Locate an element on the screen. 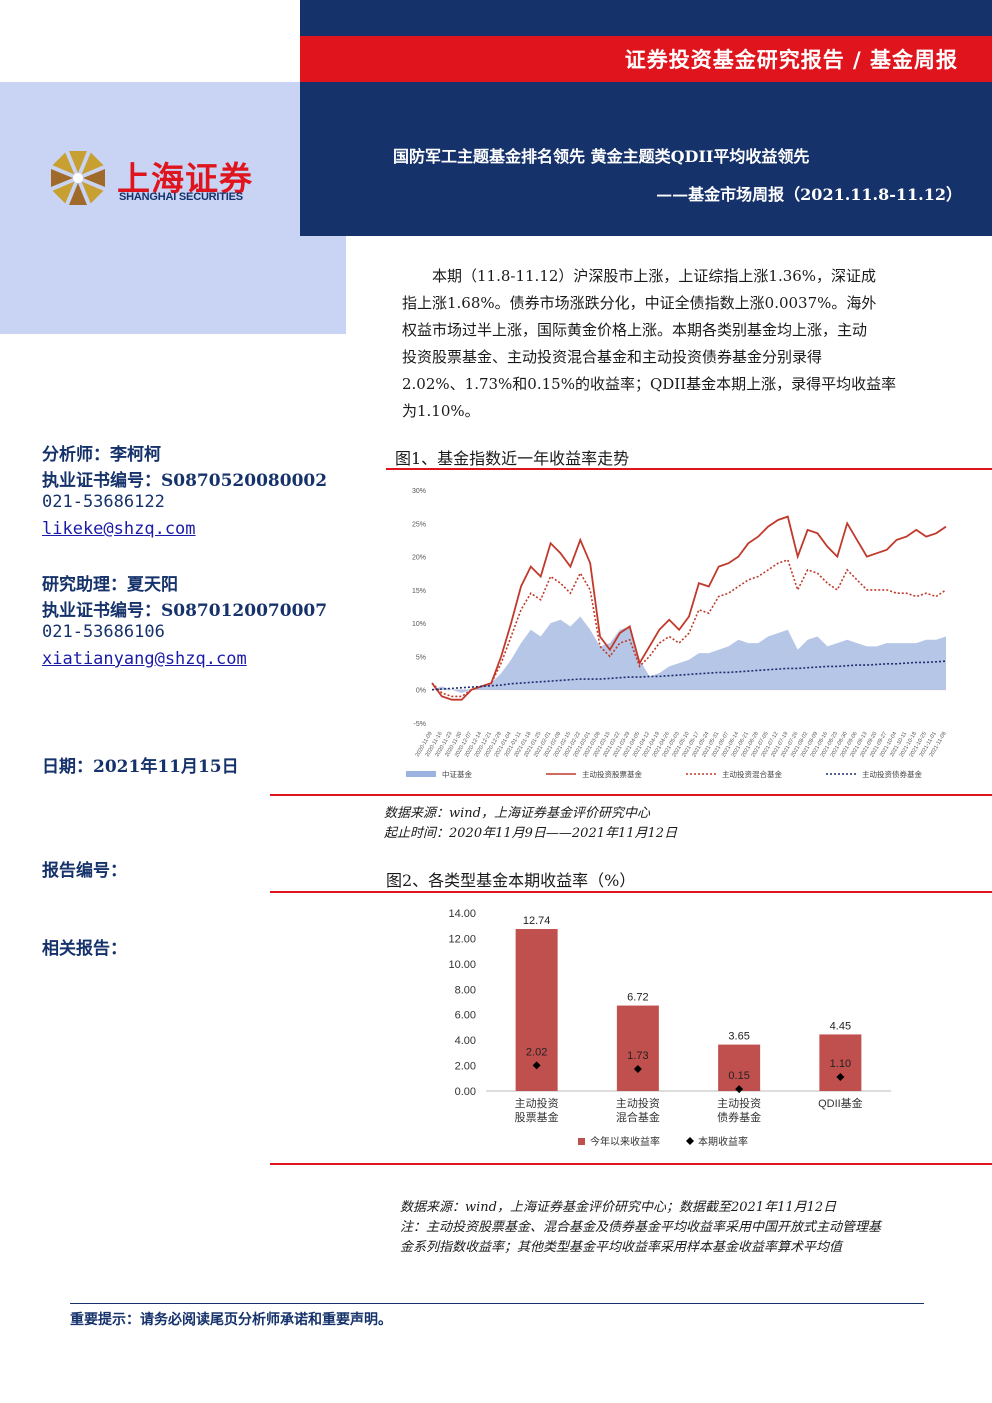 The image size is (992, 1403). summary-line: 投资股票基金、主动投资混合基金和主动投资债券基金分别录得 is located at coordinates (612, 357).